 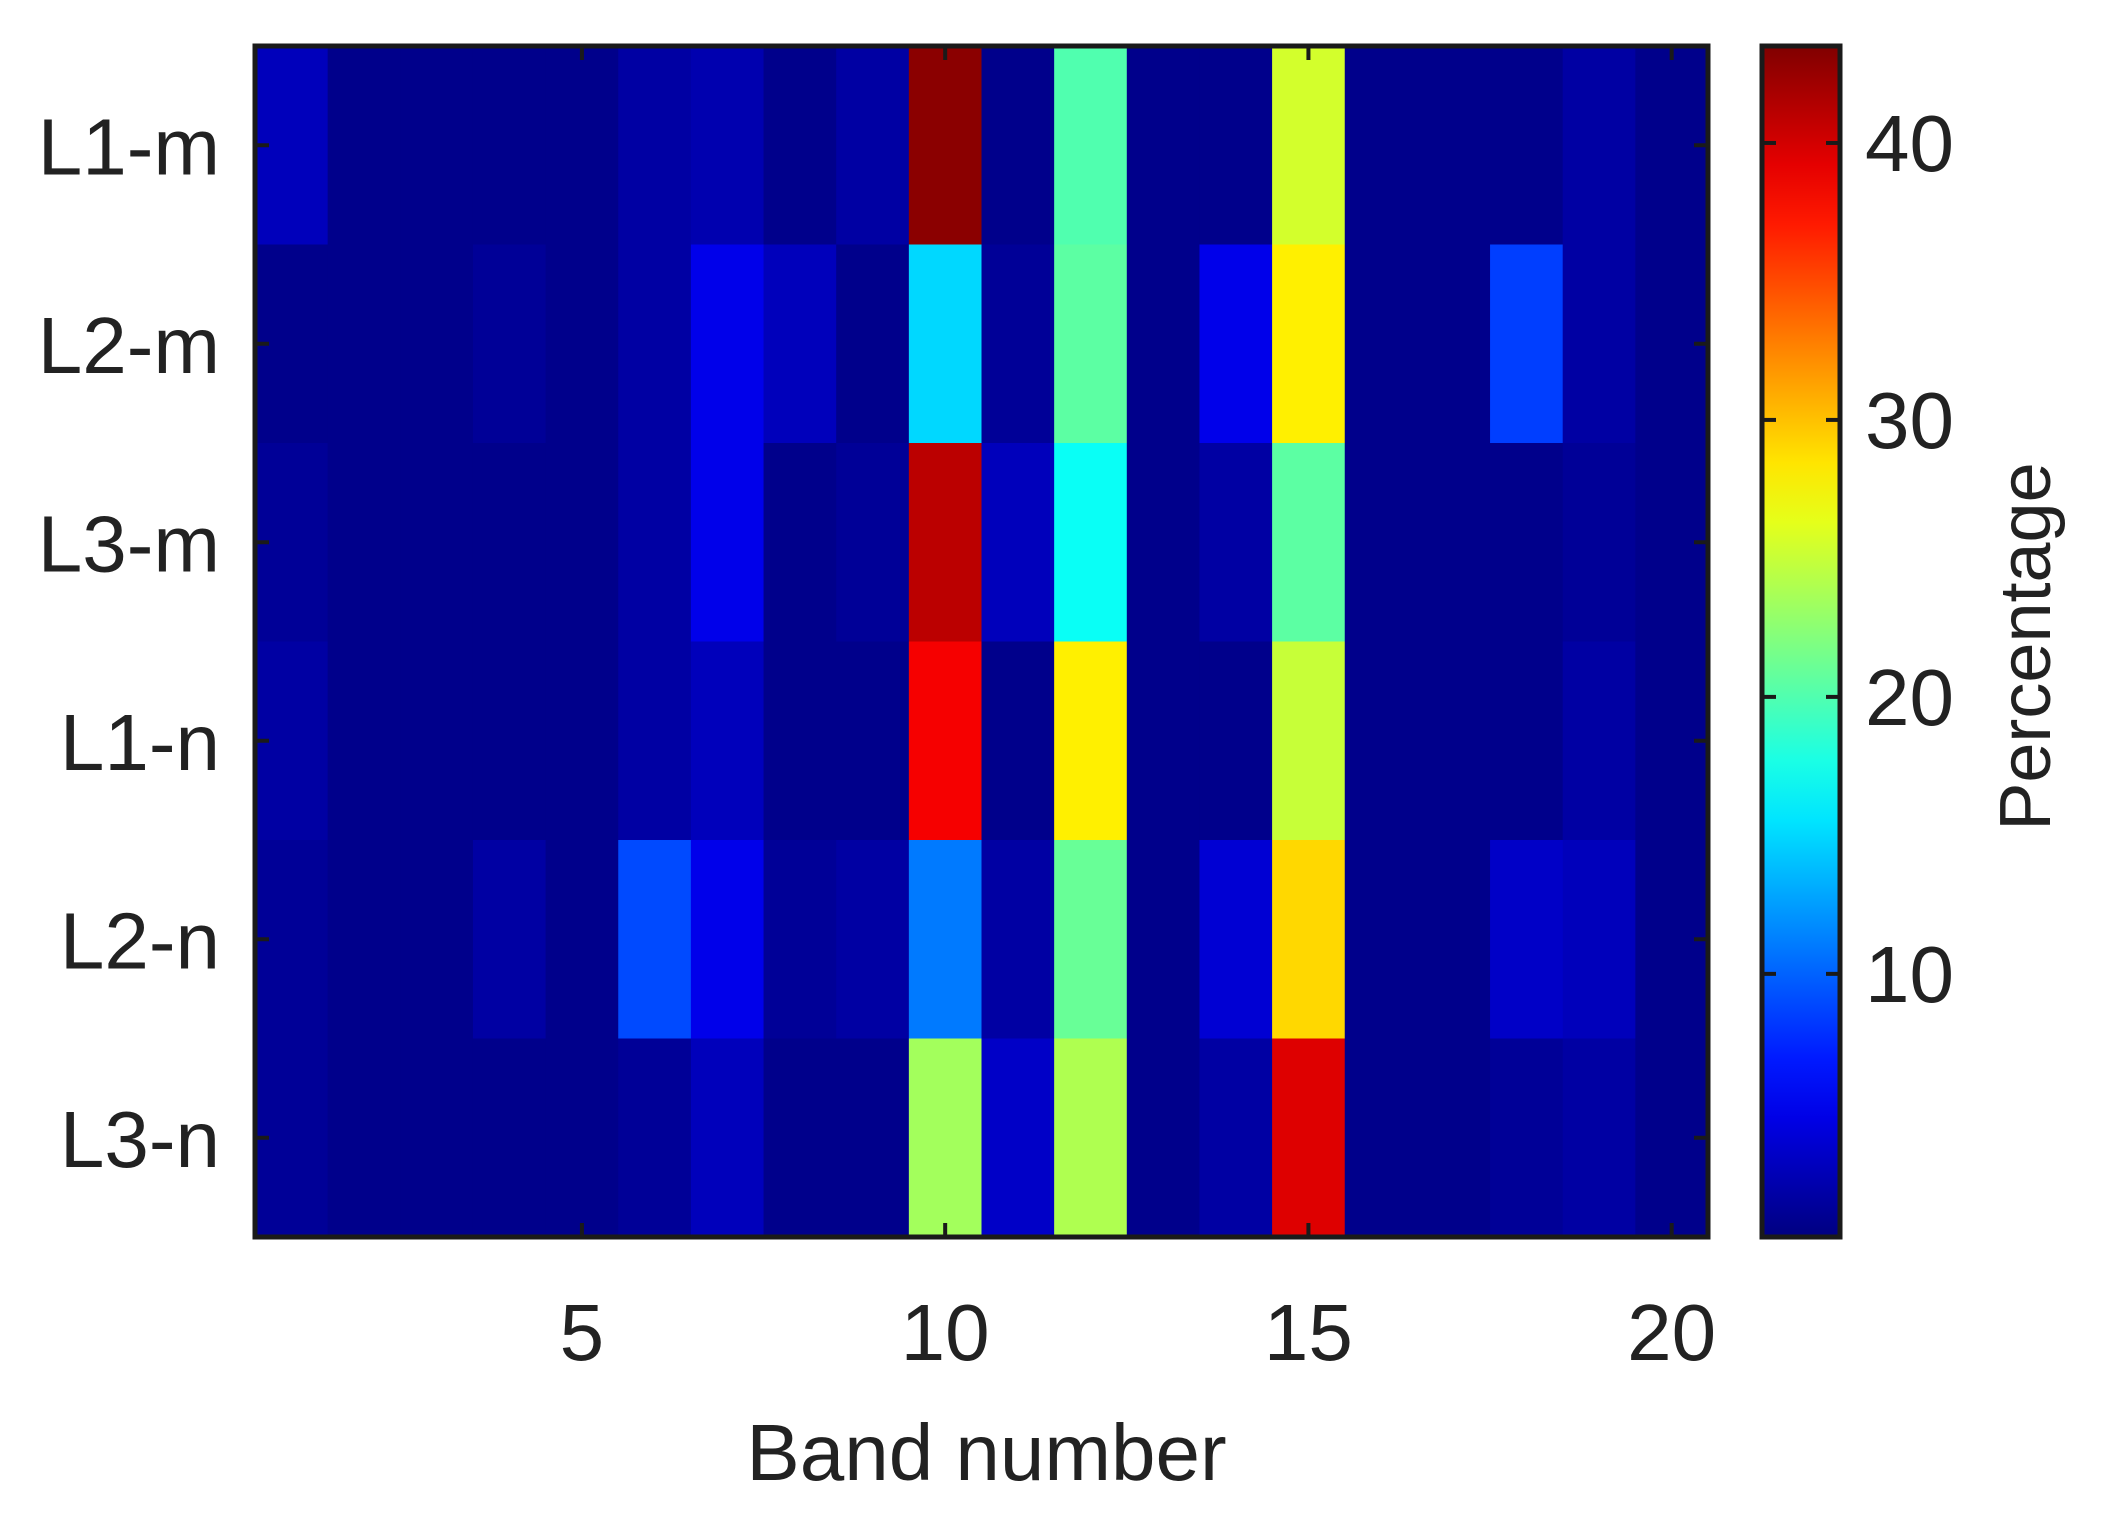 What do you see at coordinates (129, 345) in the screenshot?
I see `y-tick-label: L2-m` at bounding box center [129, 345].